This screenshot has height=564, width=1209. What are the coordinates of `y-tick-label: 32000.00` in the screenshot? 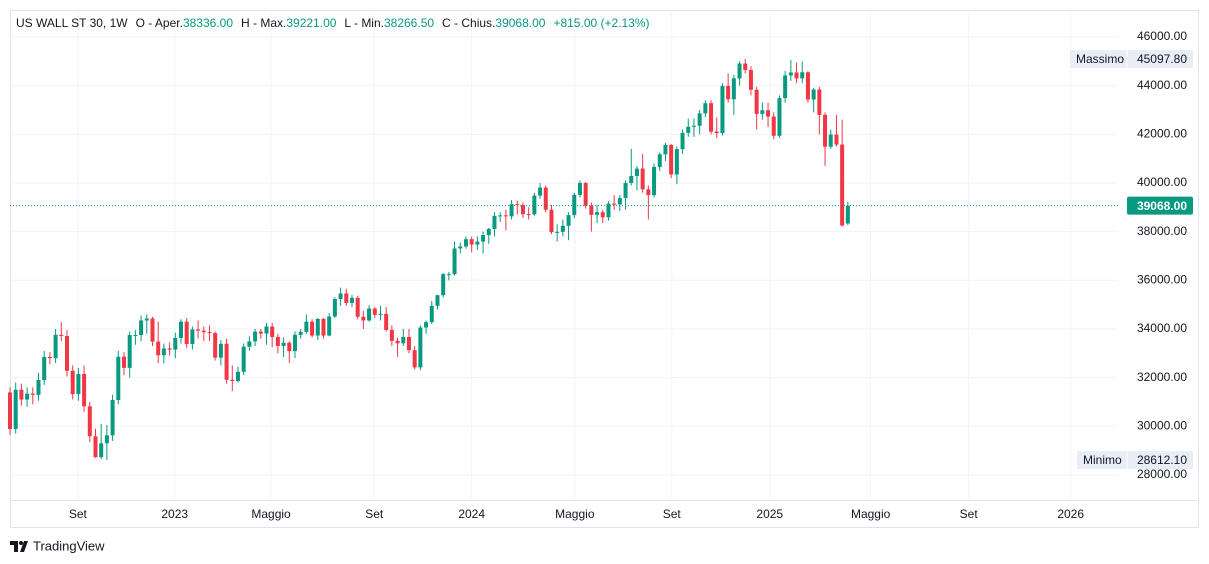 It's located at (1162, 377).